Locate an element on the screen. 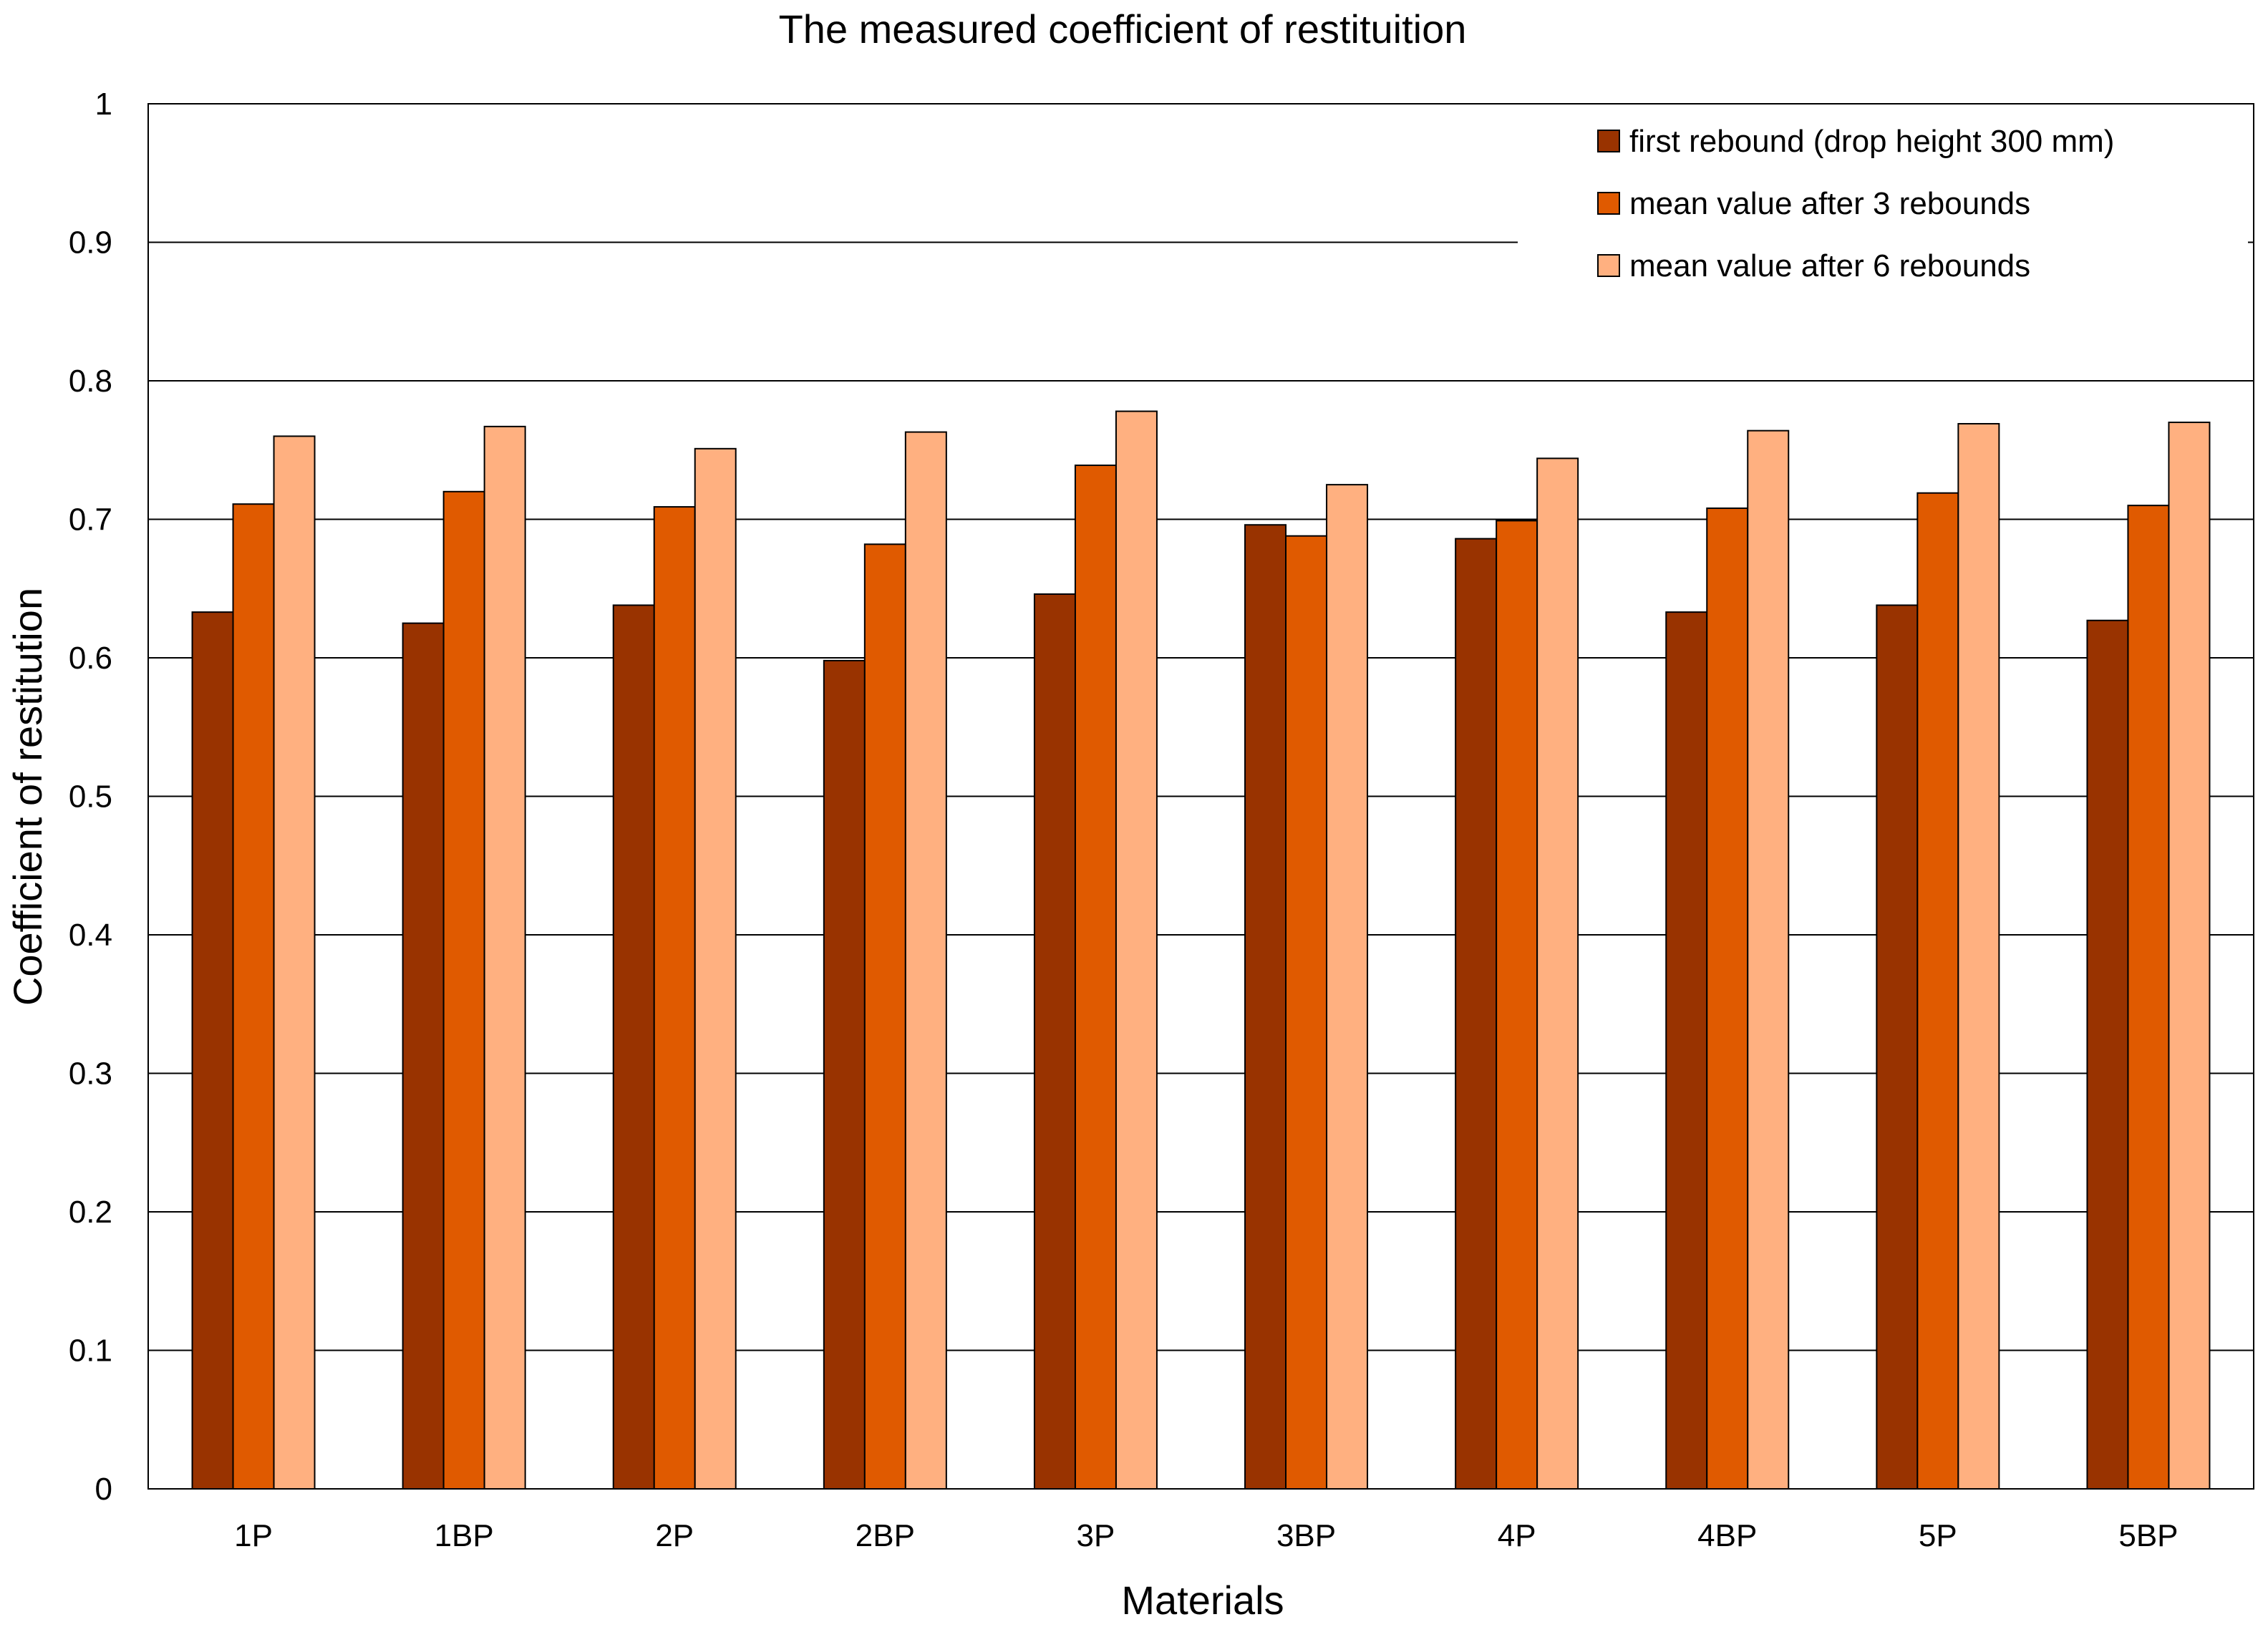  x-tick-label: 4BP is located at coordinates (1727, 1535).